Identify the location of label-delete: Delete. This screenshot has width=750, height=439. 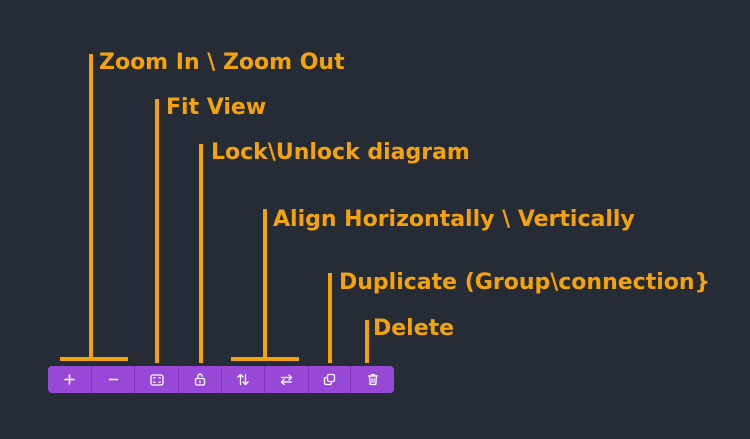
(414, 328).